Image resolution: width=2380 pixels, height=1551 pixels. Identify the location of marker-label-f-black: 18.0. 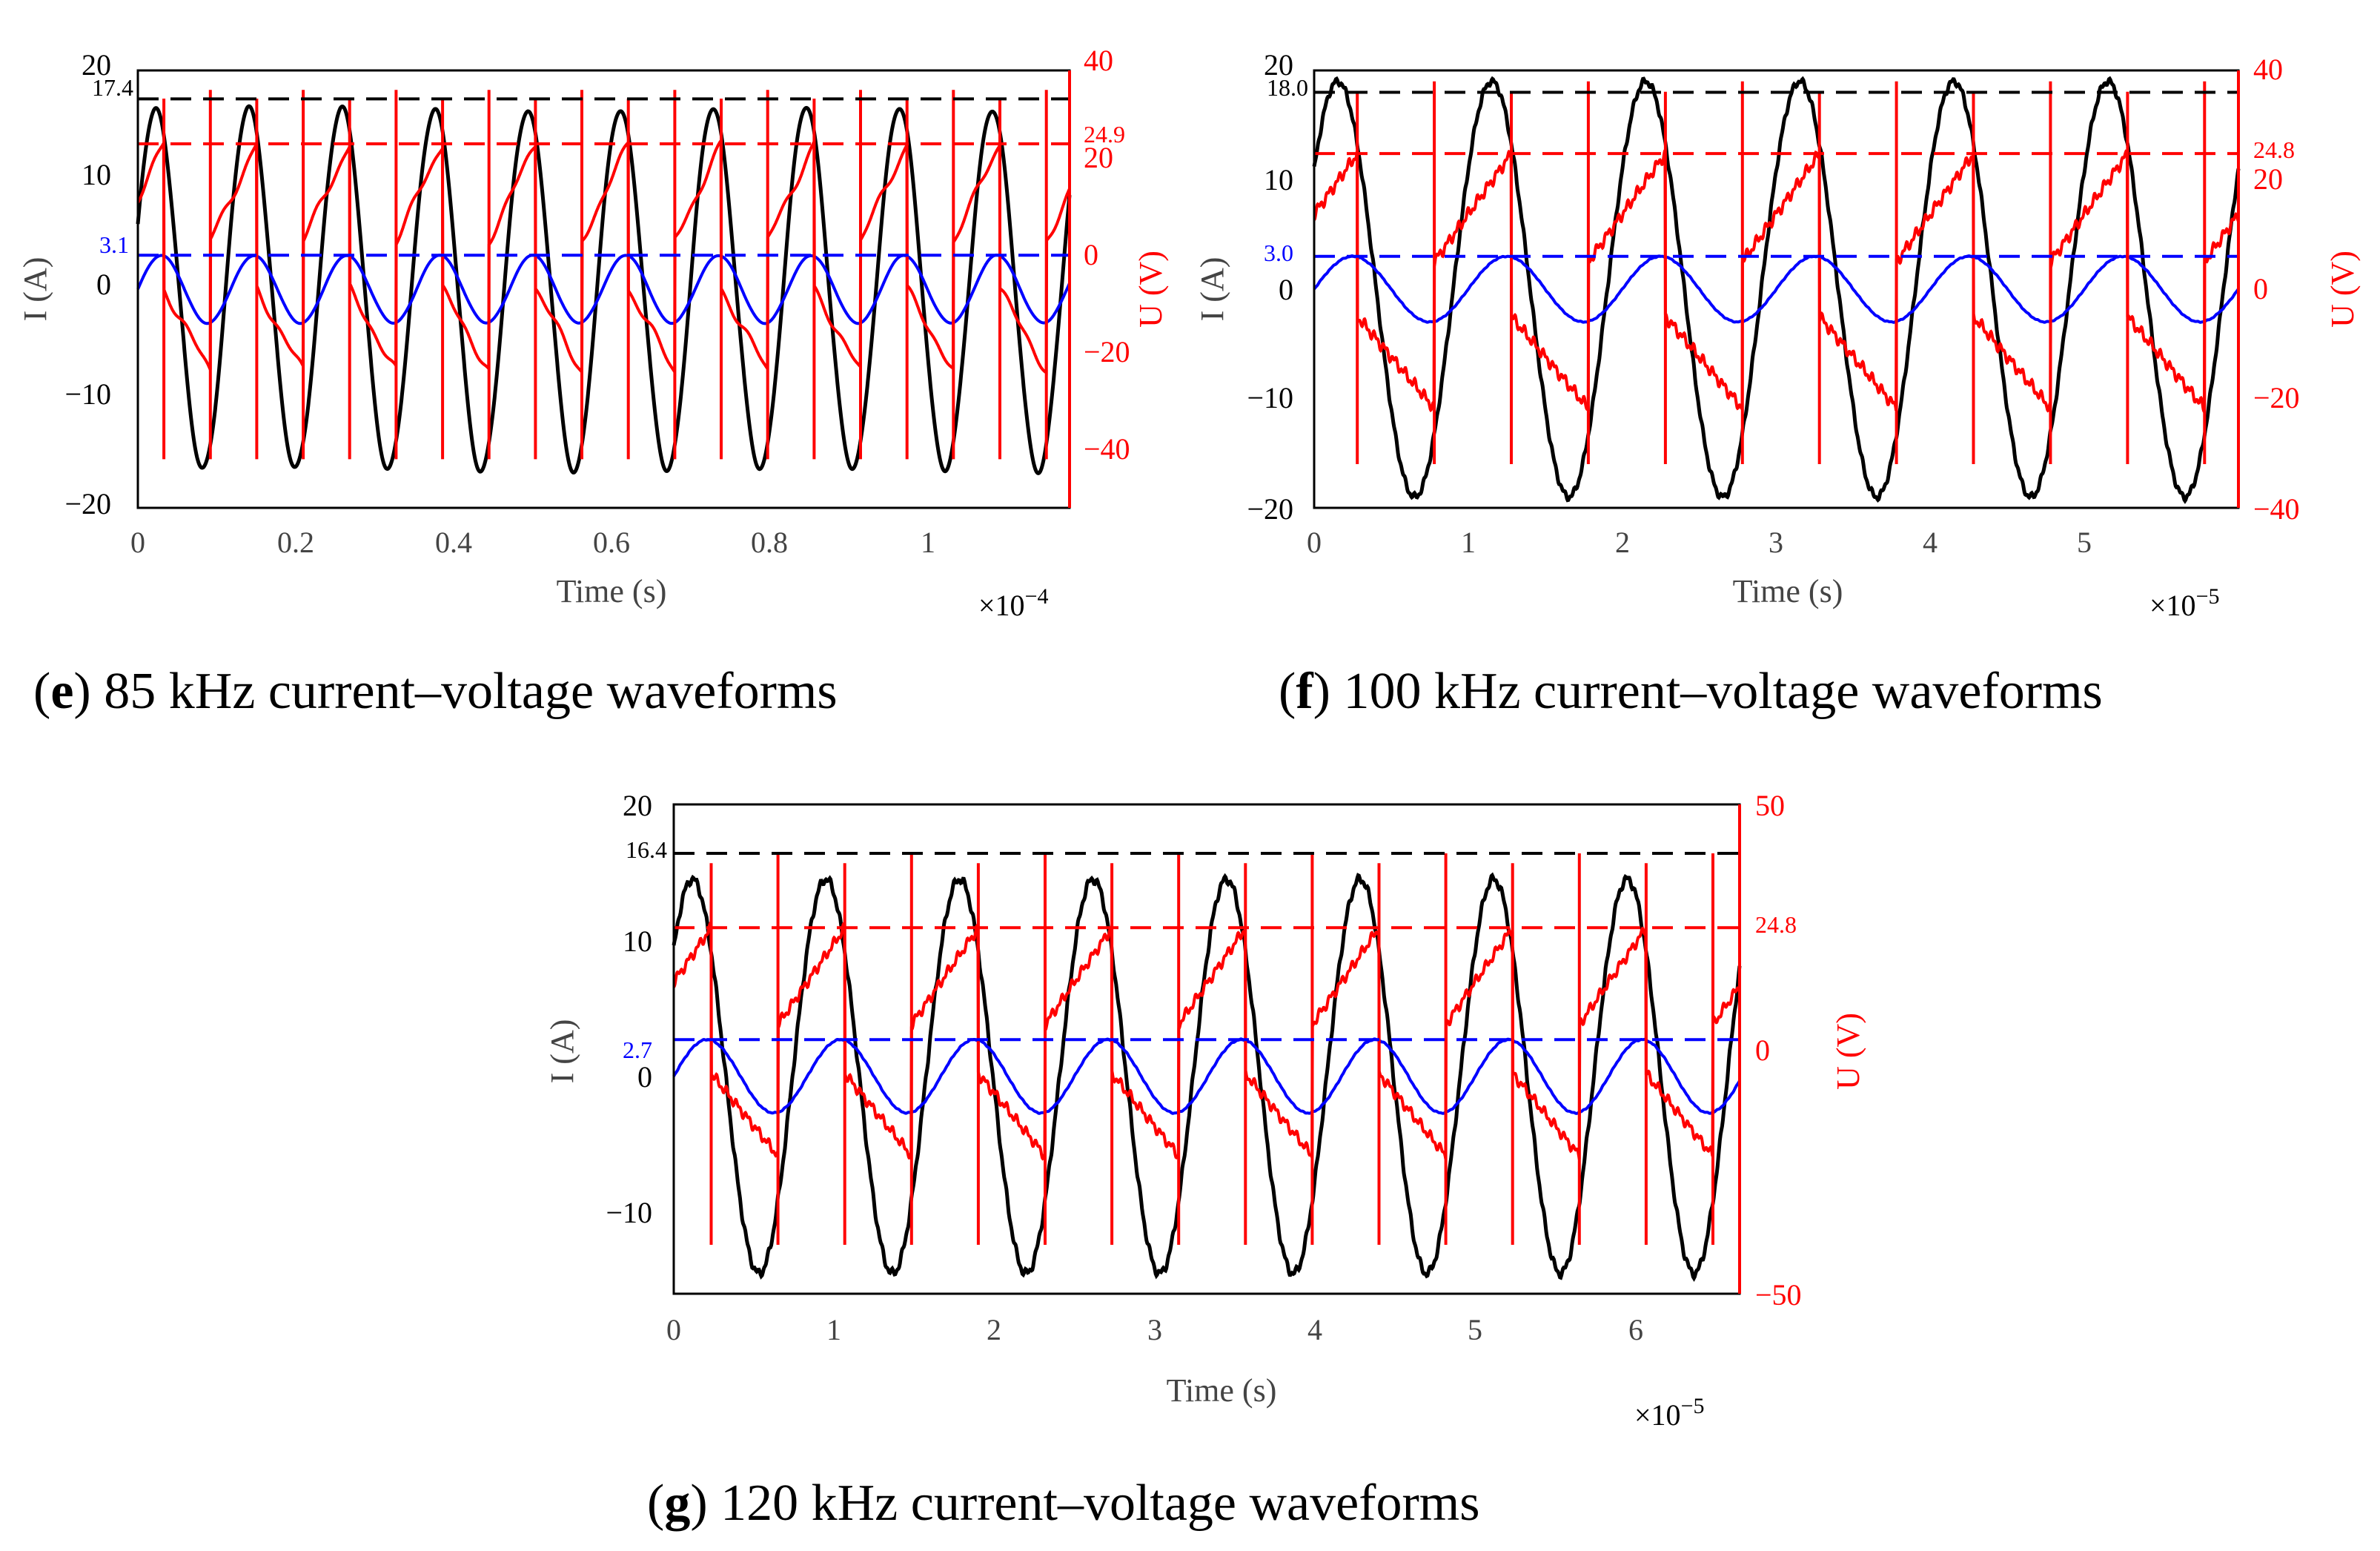
(1288, 87).